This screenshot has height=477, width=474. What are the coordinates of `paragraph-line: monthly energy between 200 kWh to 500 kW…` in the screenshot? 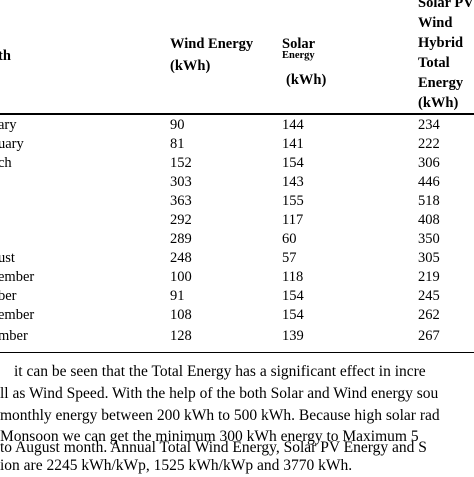 It's located at (220, 415).